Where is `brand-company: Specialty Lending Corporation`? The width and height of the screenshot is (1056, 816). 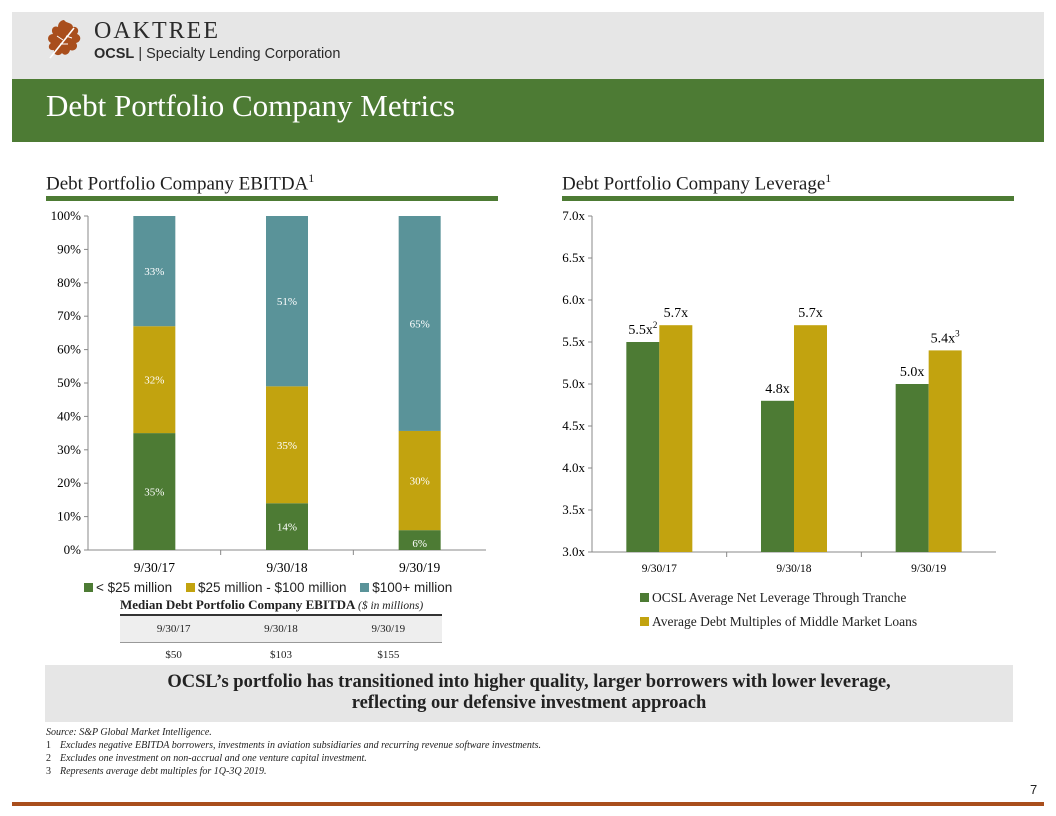
brand-company: Specialty Lending Corporation is located at coordinates (243, 54).